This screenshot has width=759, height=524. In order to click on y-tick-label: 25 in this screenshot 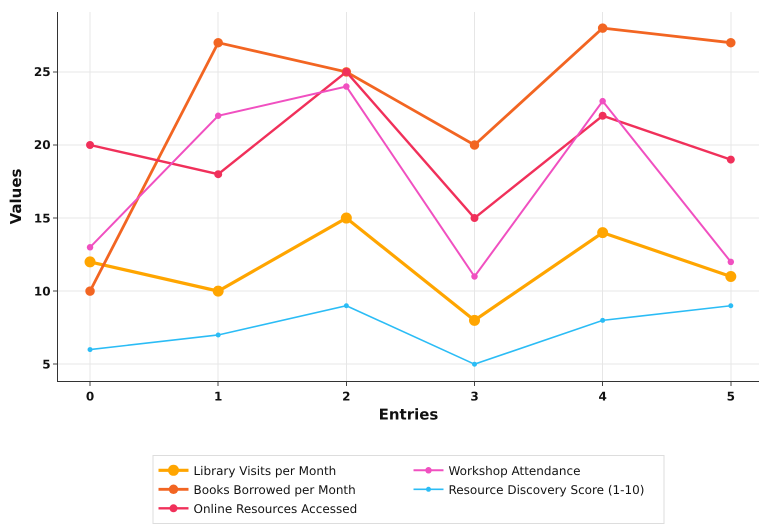, I will do `click(42, 72)`.